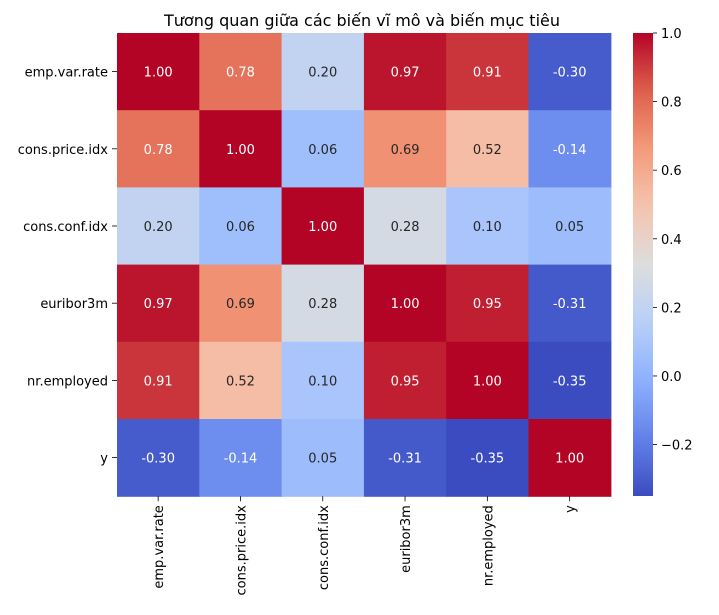 The image size is (719, 615). Describe the element at coordinates (104, 459) in the screenshot. I see `y-tick-label: y` at that location.